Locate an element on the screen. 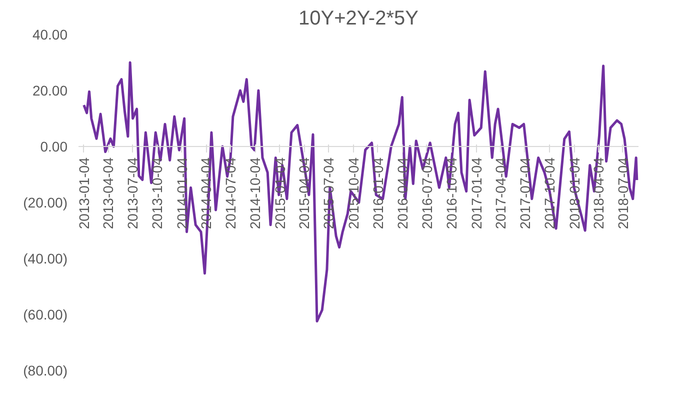  y-tick-label: (60.00) is located at coordinates (45, 314).